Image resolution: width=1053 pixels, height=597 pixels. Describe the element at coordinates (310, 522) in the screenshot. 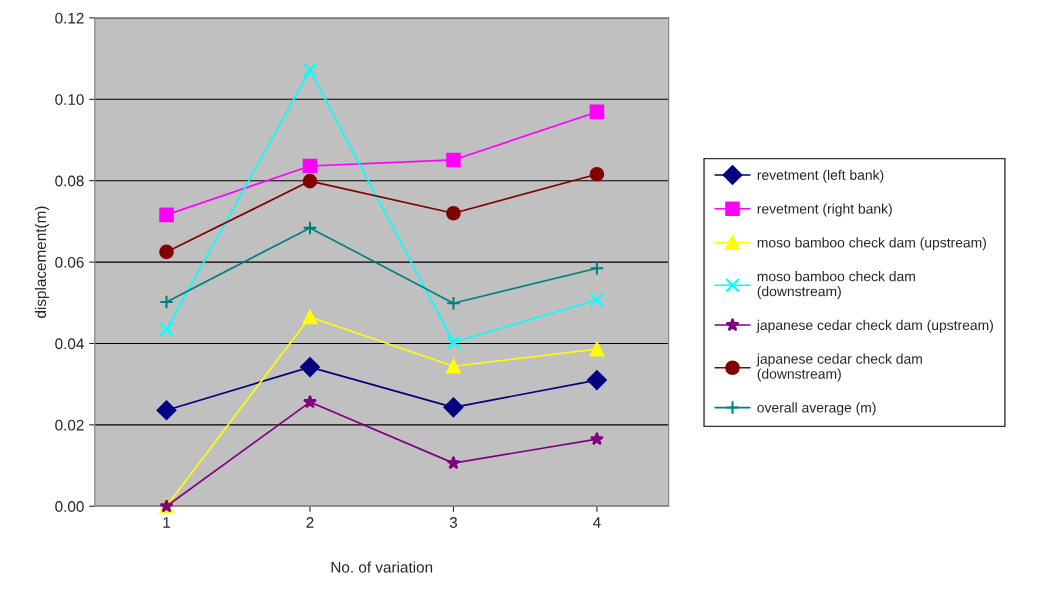

I see `x-tick-label: 2` at that location.